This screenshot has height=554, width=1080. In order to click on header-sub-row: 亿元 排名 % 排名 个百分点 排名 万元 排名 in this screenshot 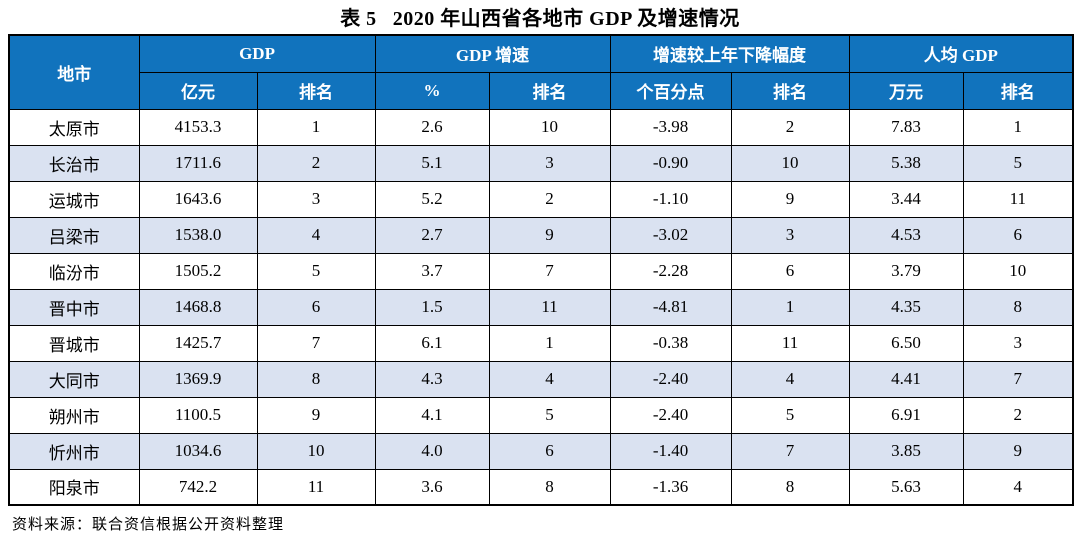, I will do `click(541, 90)`.